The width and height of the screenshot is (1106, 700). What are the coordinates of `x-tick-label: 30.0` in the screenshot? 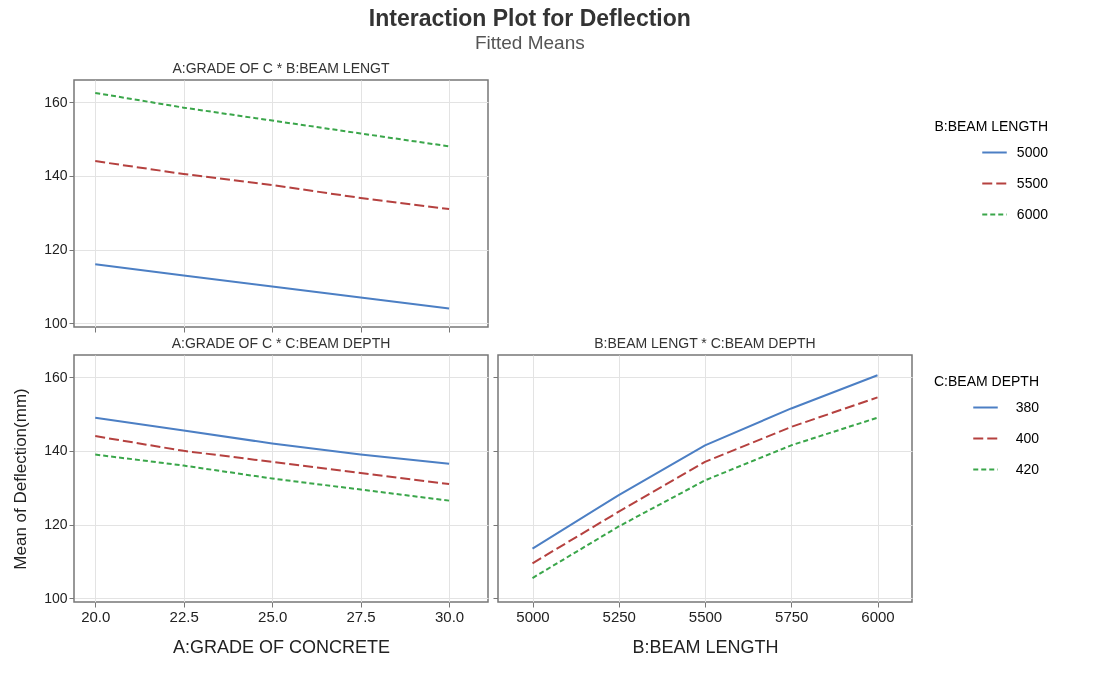 It's located at (449, 616).